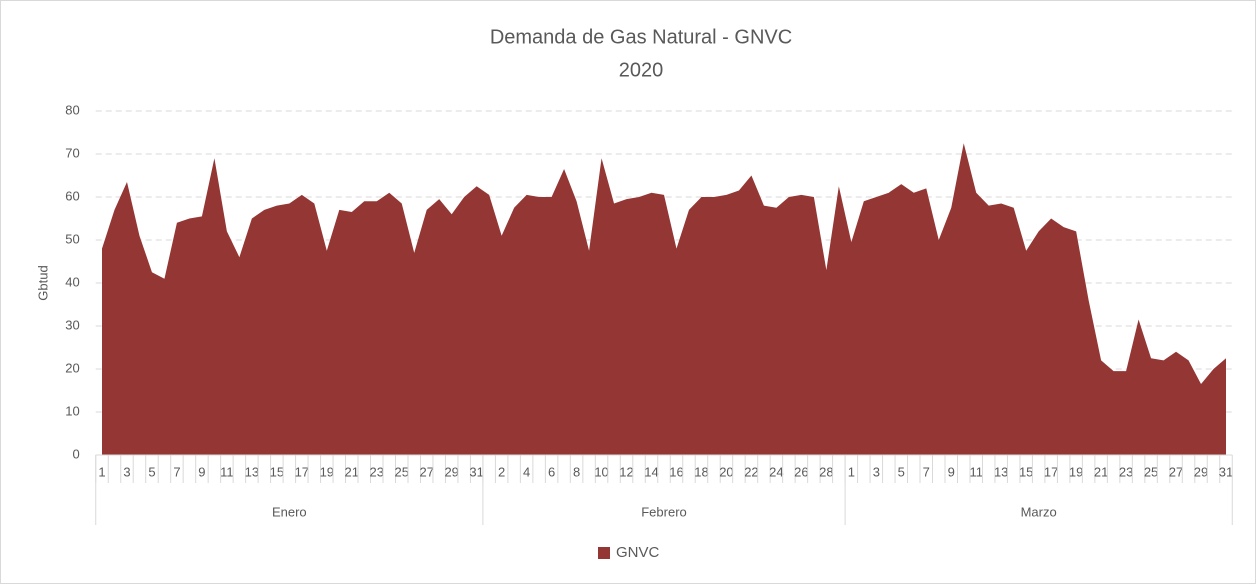  I want to click on group-label: Febrero, so click(664, 511).